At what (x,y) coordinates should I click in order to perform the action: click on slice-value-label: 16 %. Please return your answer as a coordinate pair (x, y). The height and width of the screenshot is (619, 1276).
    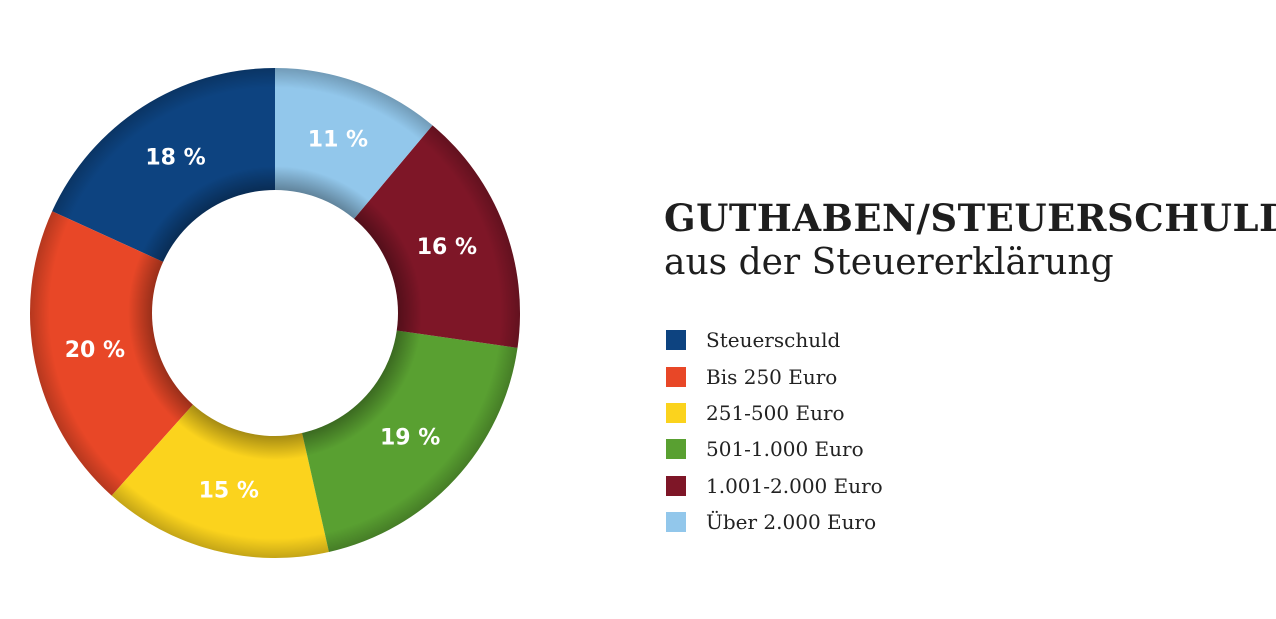
    Looking at the image, I should click on (447, 247).